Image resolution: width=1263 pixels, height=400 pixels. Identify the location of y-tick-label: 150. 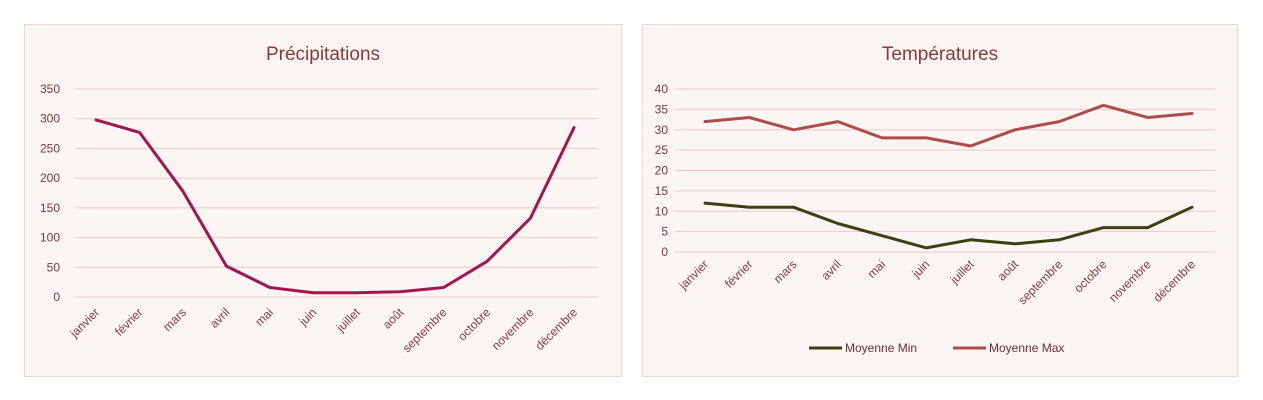
(50, 208).